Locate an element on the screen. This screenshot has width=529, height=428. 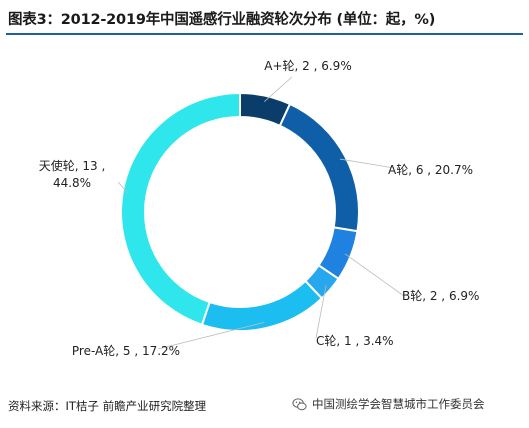
data-label-1: A+轮, 2 , 6.9% is located at coordinates (307, 66).